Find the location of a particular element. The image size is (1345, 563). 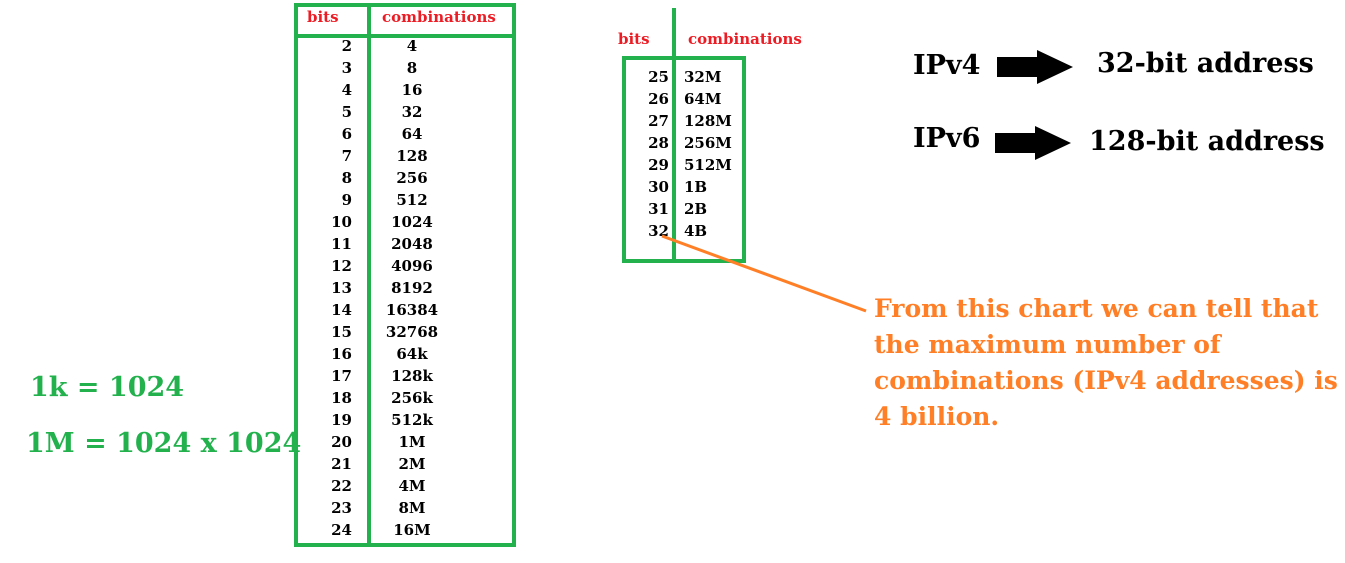

table-cell-bits: 12 is located at coordinates (341, 266).